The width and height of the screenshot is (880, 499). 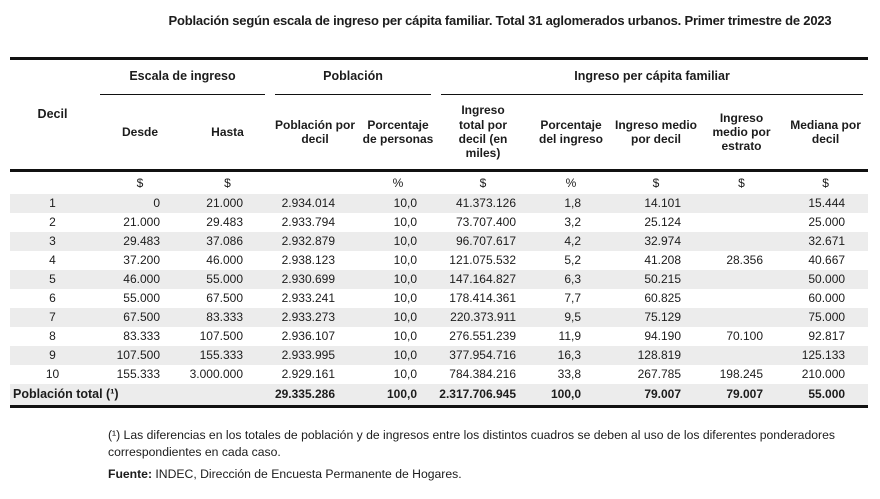 What do you see at coordinates (483, 355) in the screenshot?
I see `cell-ingreso-total: 377.954.716` at bounding box center [483, 355].